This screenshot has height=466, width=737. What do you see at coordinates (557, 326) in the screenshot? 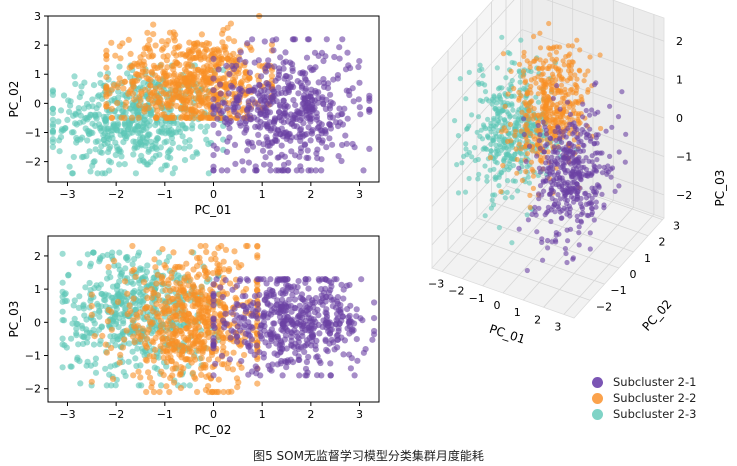
I see `x-tick-label: 3` at bounding box center [557, 326].